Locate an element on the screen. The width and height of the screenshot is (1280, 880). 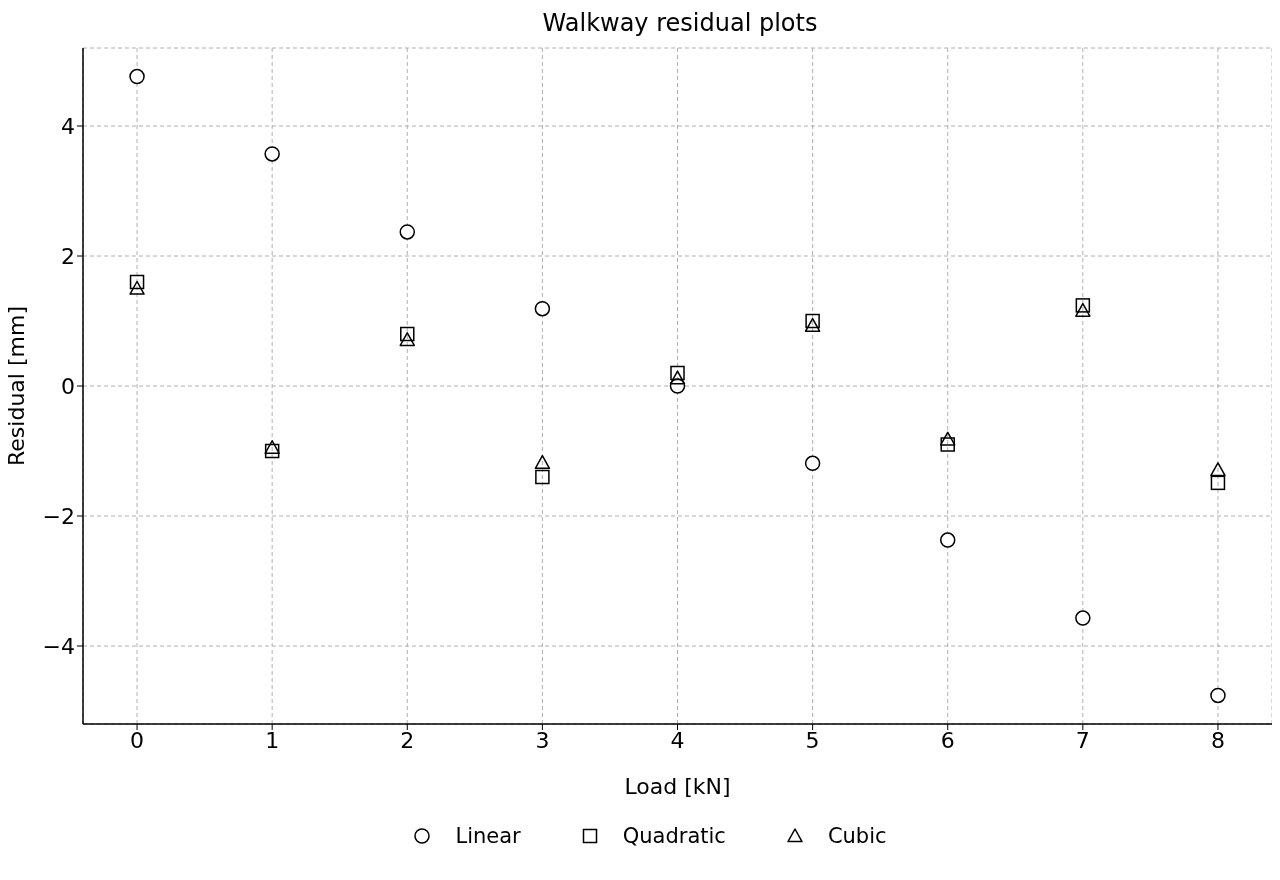
x-tick-label: 0 is located at coordinates (137, 740).